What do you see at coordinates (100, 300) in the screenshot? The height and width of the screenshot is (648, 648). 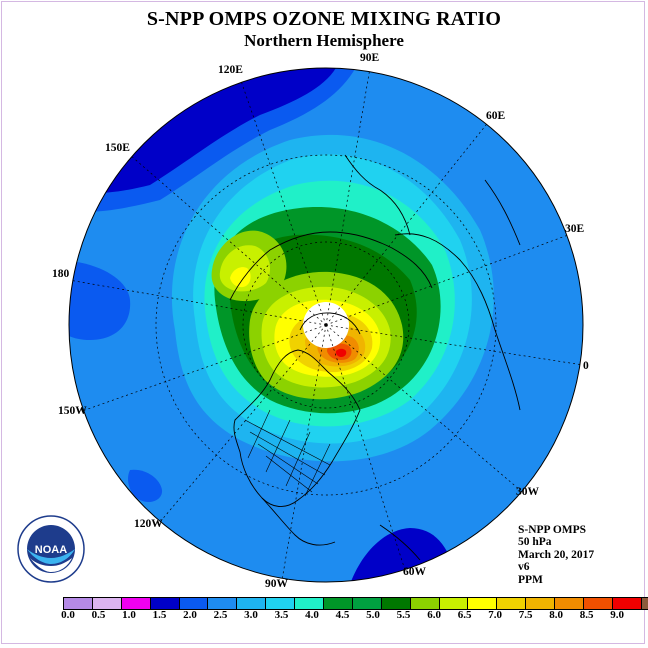 I see `field-2p0-w` at bounding box center [100, 300].